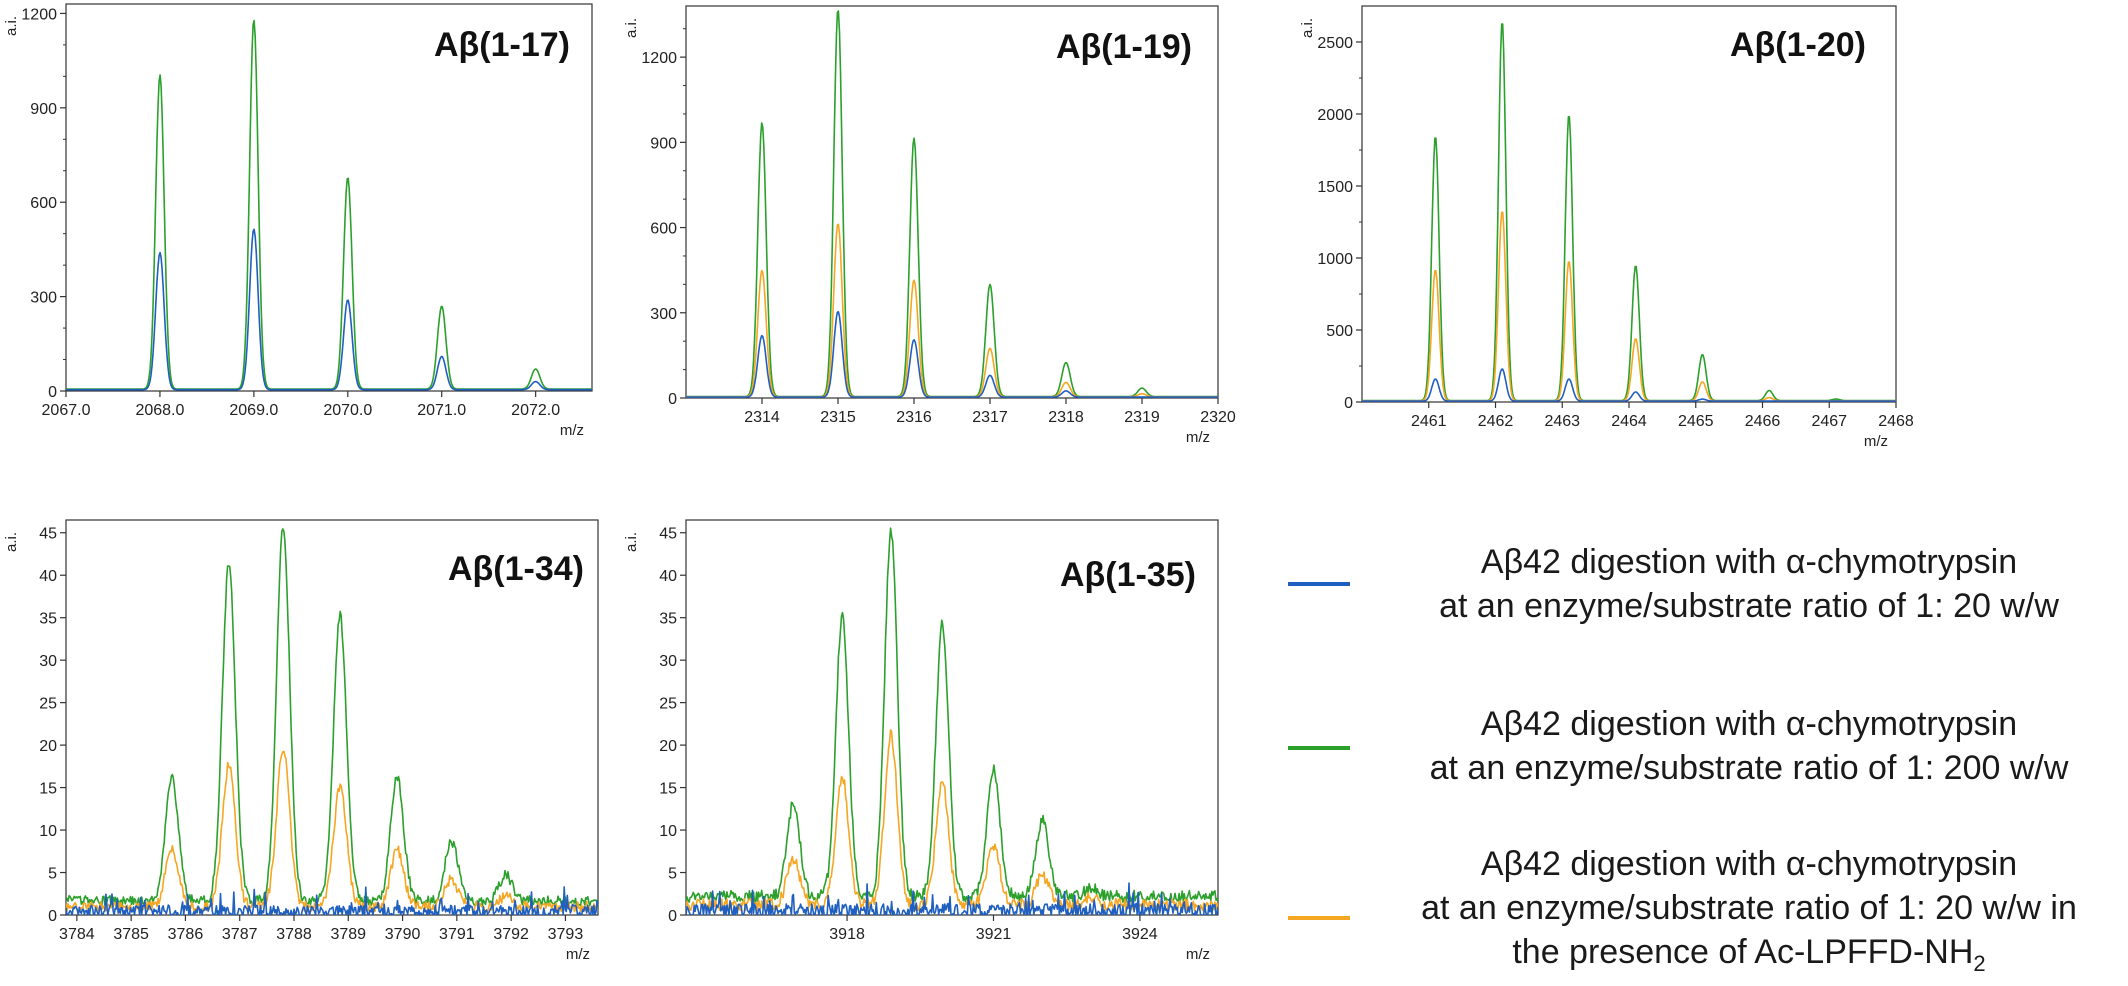 The image size is (2128, 986). What do you see at coordinates (77, 934) in the screenshot?
I see `x-tick-label: 3784` at bounding box center [77, 934].